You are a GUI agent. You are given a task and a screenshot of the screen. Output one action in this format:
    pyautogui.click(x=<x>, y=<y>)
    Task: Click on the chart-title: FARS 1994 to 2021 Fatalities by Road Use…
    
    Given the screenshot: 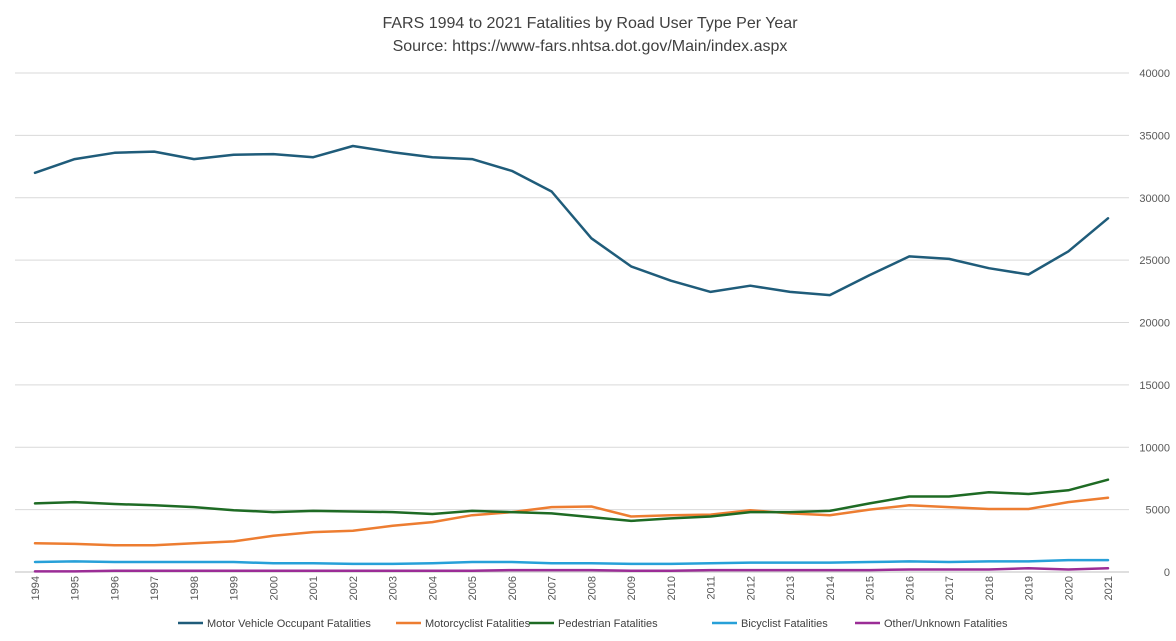 What is the action you would take?
    pyautogui.click(x=590, y=23)
    